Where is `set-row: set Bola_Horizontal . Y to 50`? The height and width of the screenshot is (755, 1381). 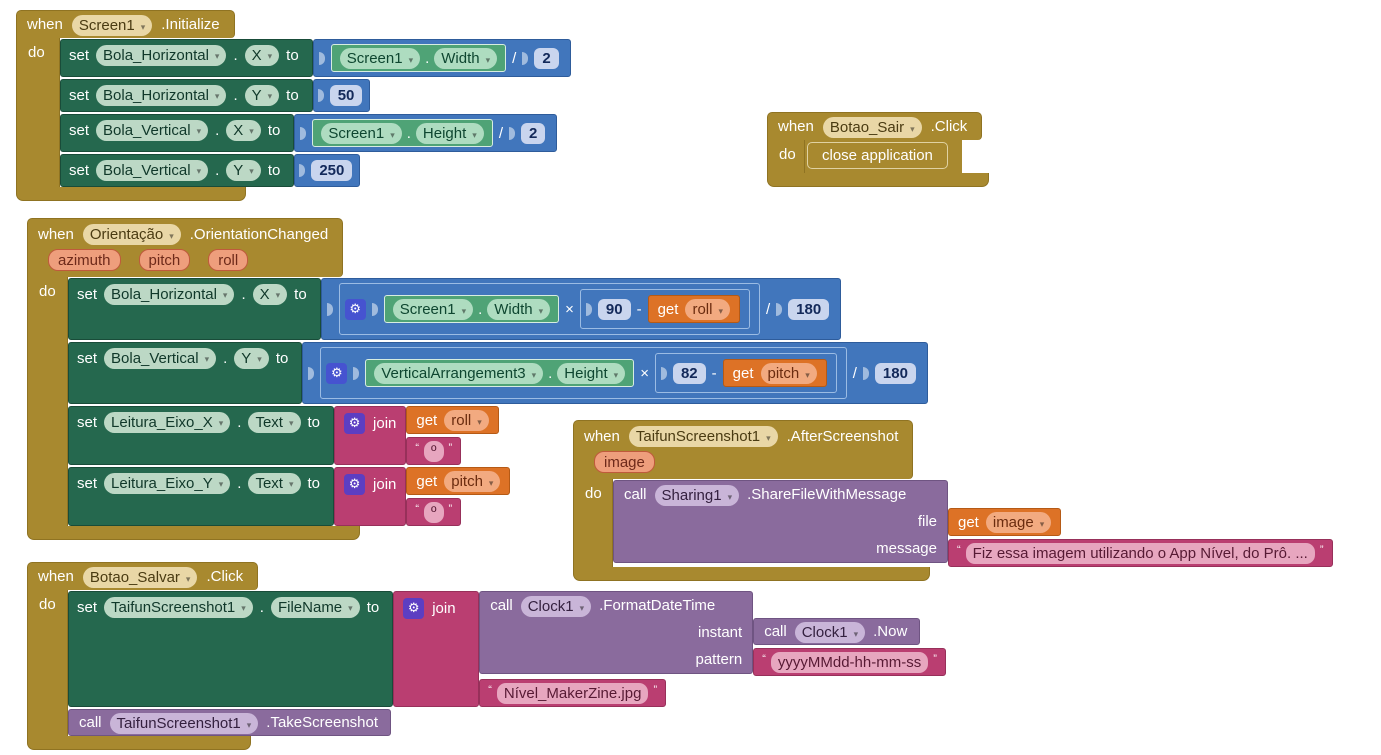
set-row: set Bola_Horizontal . Y to 50 is located at coordinates (215, 95).